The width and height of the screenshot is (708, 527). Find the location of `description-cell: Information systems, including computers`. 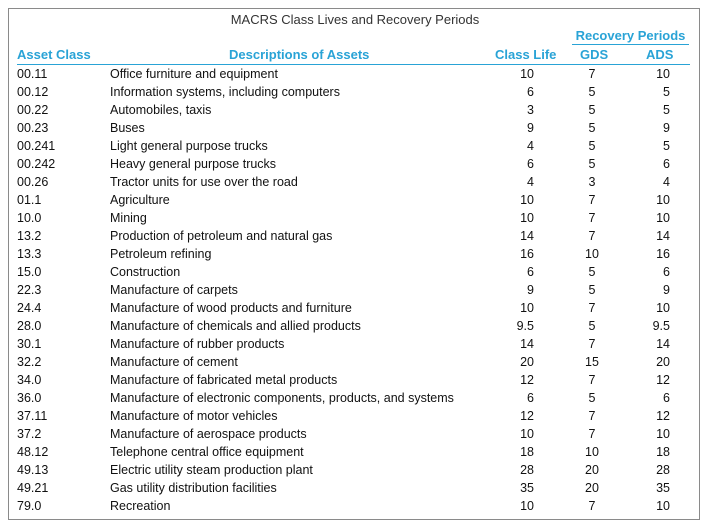

description-cell: Information systems, including computers is located at coordinates (225, 92).